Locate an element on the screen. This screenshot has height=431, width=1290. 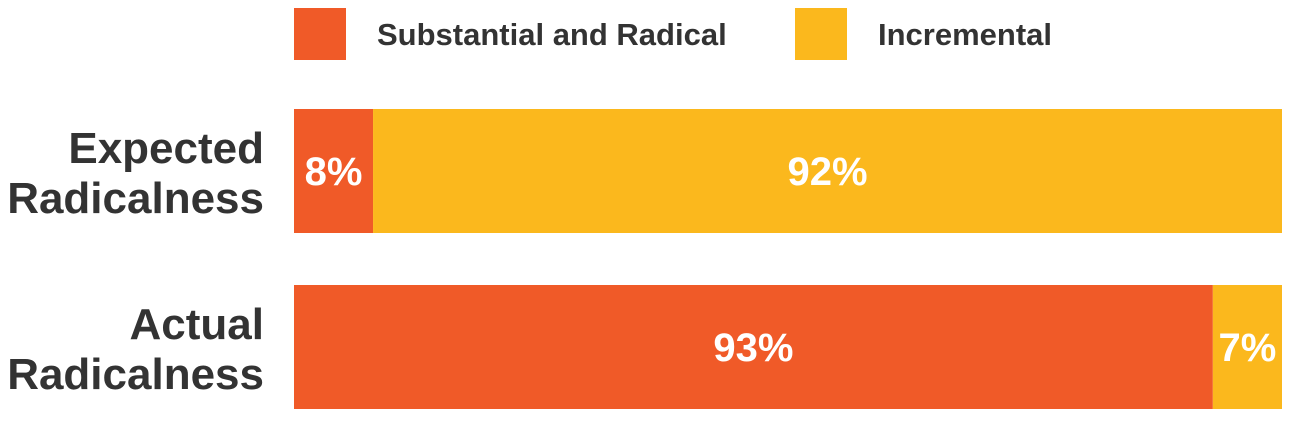
data-label-0-0: 8% is located at coordinates (334, 172).